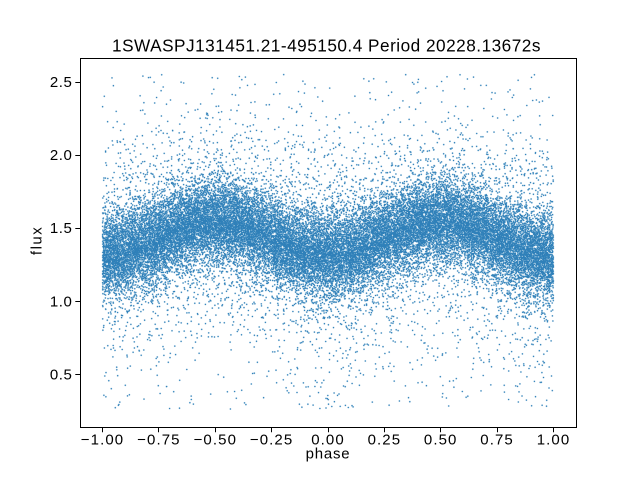 The width and height of the screenshot is (640, 480). Describe the element at coordinates (158, 440) in the screenshot. I see `svg-text: −0.75` at that location.